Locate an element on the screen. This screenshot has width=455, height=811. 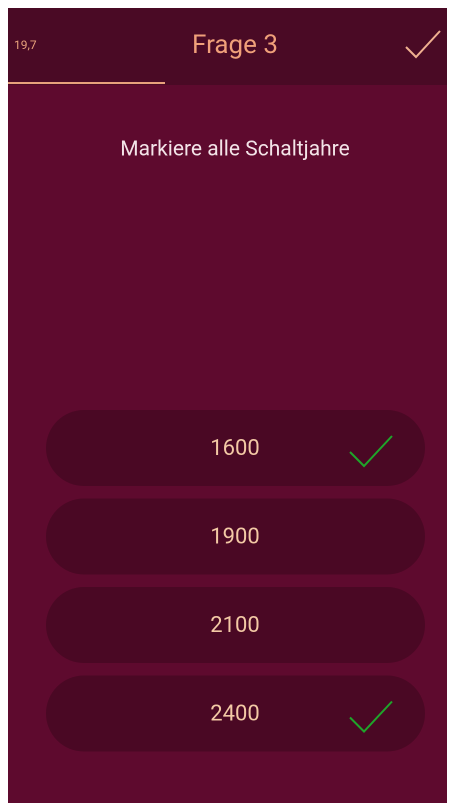
option-label: 2400 is located at coordinates (234, 713).